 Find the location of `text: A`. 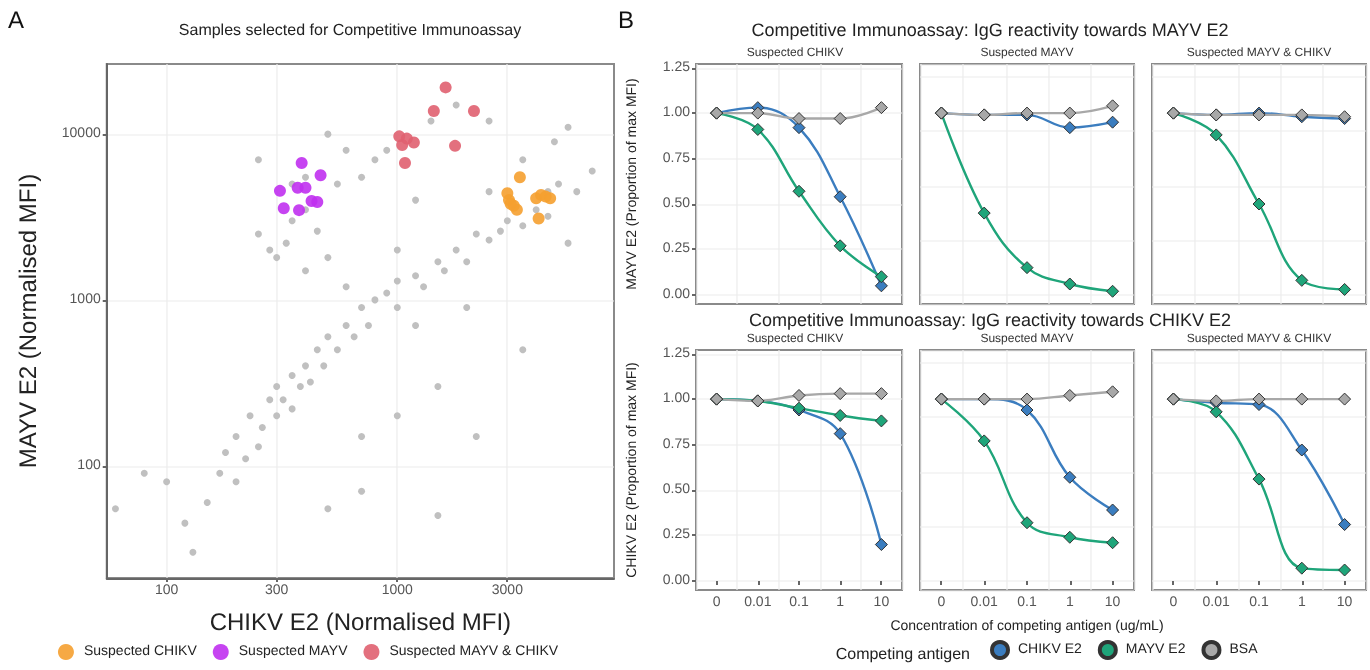

text: A is located at coordinates (16, 20).